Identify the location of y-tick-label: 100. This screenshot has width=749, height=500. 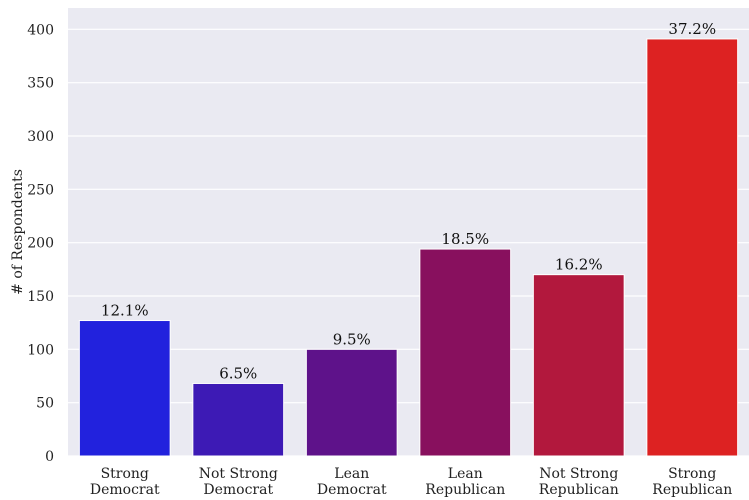
(40, 350).